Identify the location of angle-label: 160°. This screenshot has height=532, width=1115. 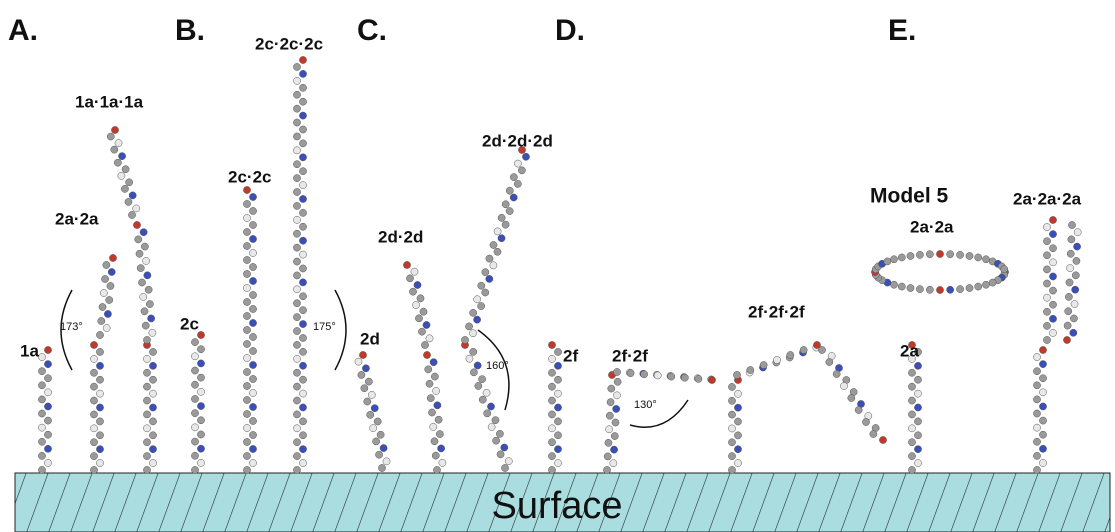
(497, 366).